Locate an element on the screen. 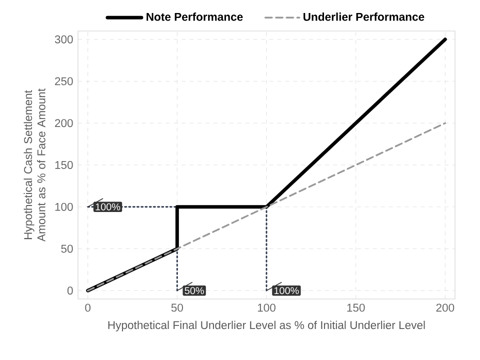 This screenshot has height=360, width=480. y-axis-title: Hypothetical Cash Settlement Amount as % of Face Amount is located at coordinates (35, 165).